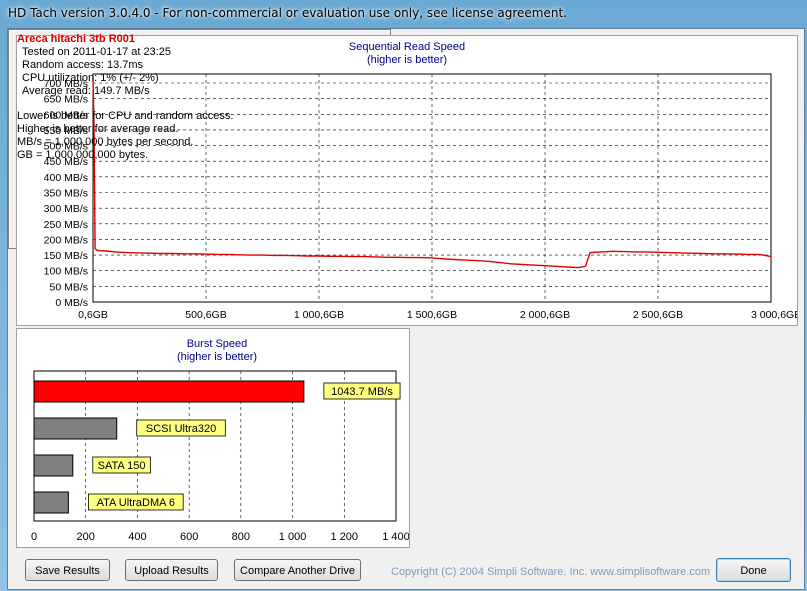 The height and width of the screenshot is (591, 807). I want to click on burst-x-tick-label: 800, so click(241, 537).